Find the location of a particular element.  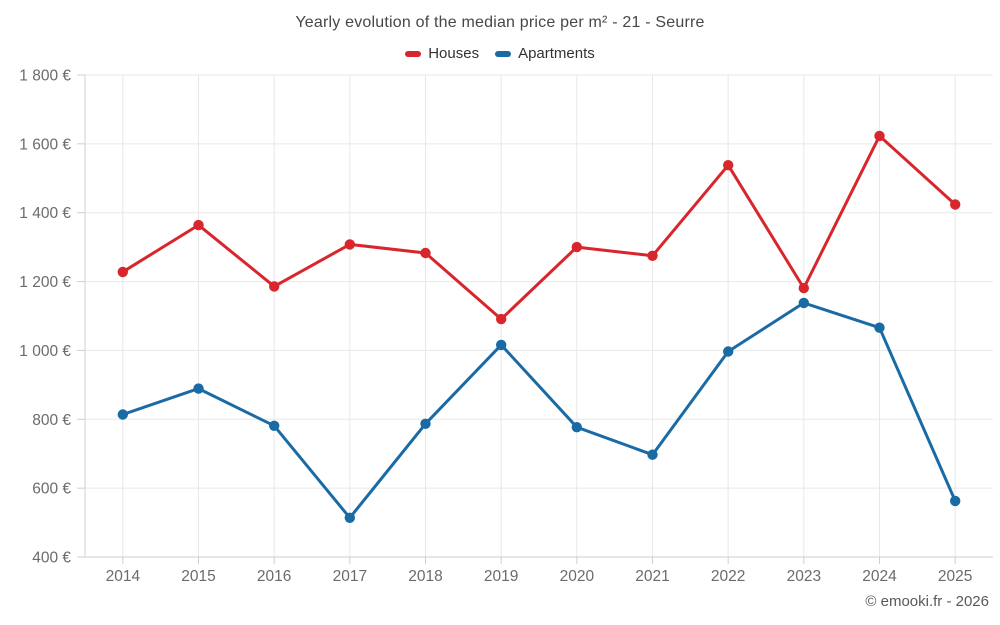

apartments-point-2015 is located at coordinates (198, 388).